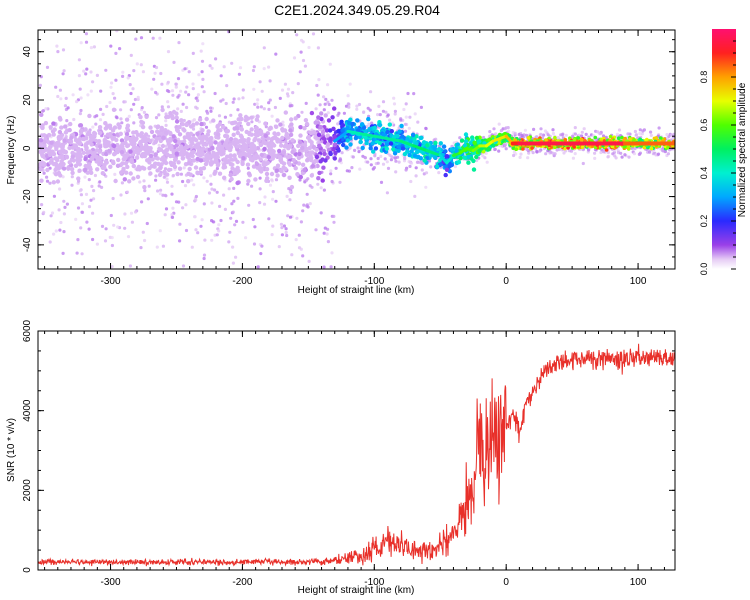  Describe the element at coordinates (443, 159) in the screenshot. I see `spectrogram-ridge-segment` at that location.